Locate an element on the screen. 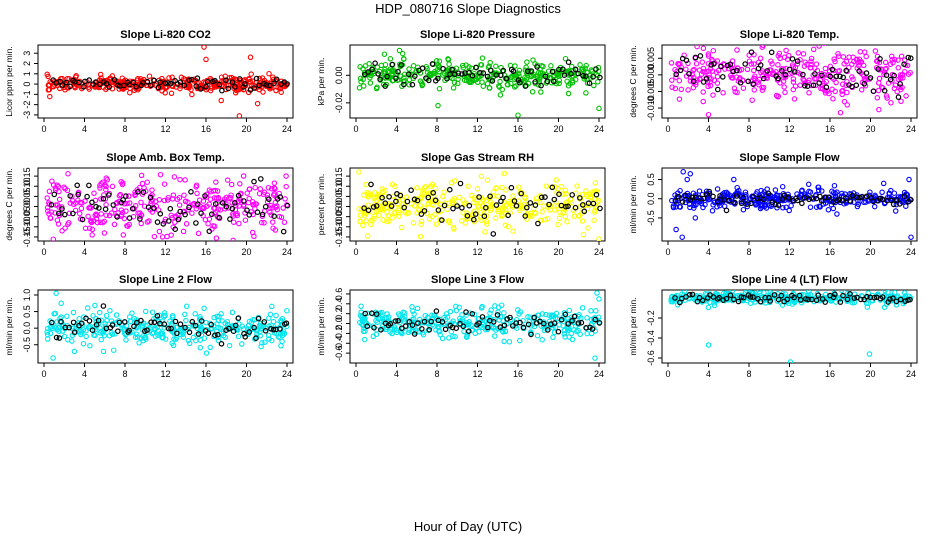 The width and height of the screenshot is (936, 540). outlier-point is located at coordinates (595, 358).